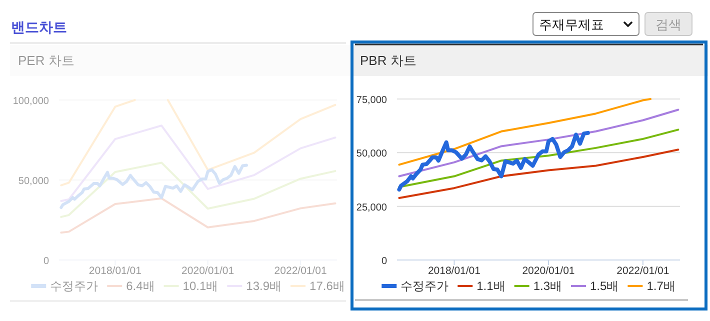 The width and height of the screenshot is (710, 321). Describe the element at coordinates (669, 24) in the screenshot. I see `text: 검색` at that location.